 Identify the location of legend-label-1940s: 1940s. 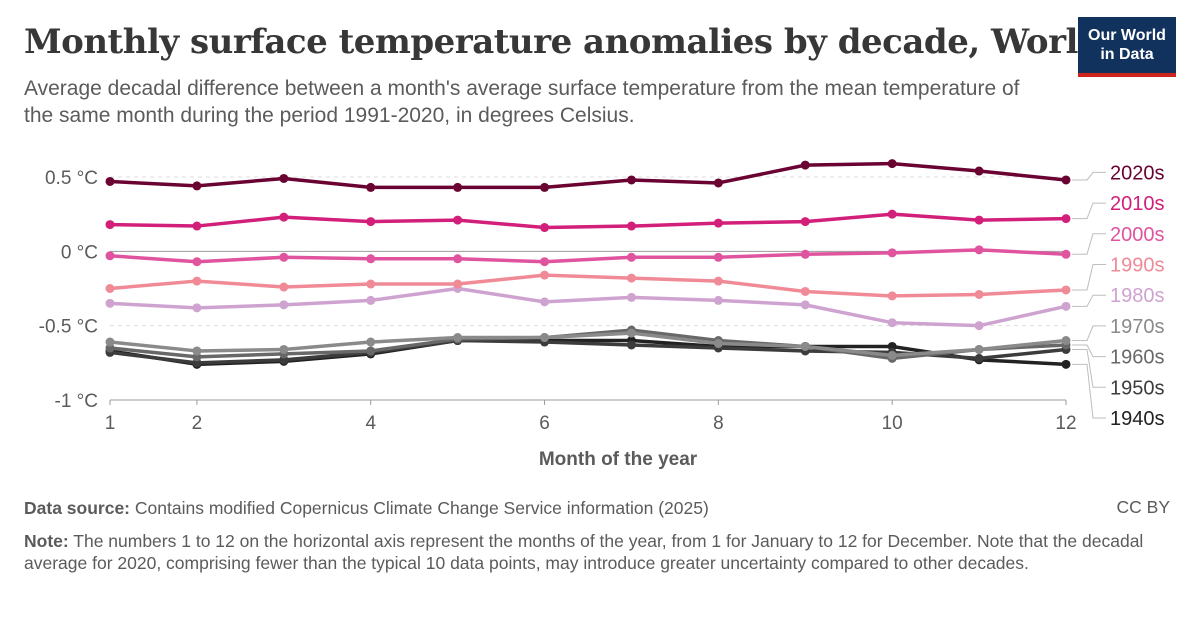
(1137, 419).